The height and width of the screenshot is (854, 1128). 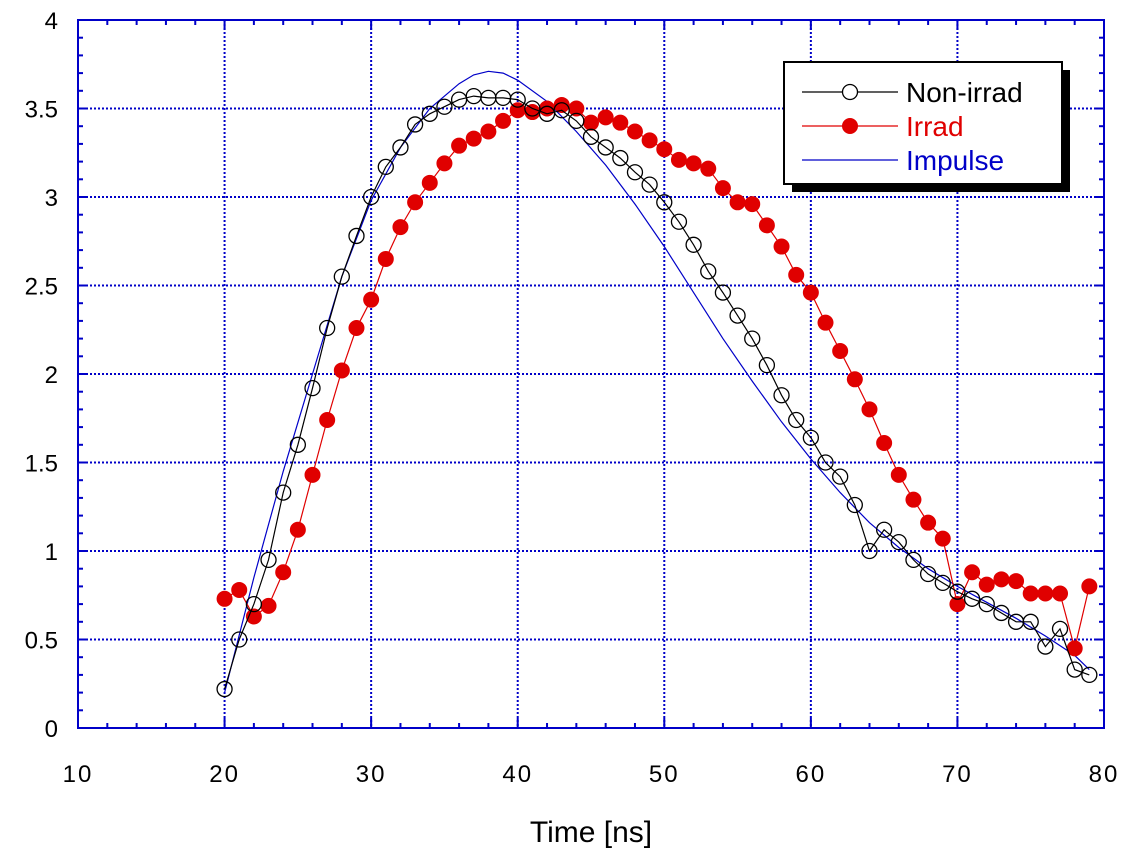 What do you see at coordinates (41, 110) in the screenshot?
I see `y-tick-label: 3.5` at bounding box center [41, 110].